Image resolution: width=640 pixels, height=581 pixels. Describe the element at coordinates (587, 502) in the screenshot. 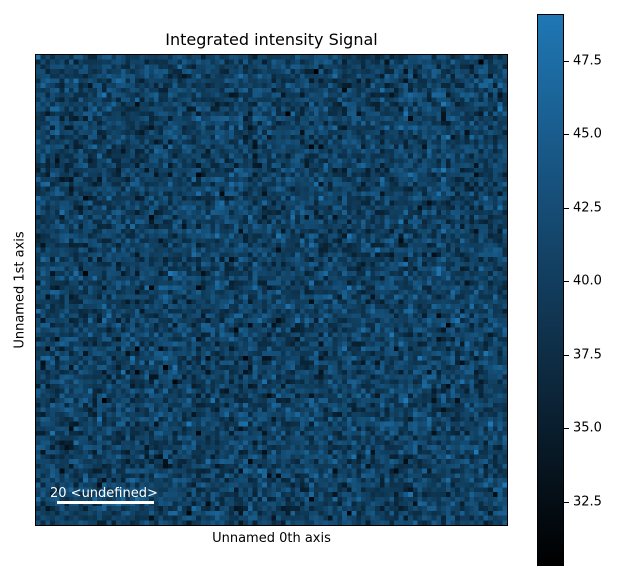

I see `colorbar-tick-label: 32.5` at that location.